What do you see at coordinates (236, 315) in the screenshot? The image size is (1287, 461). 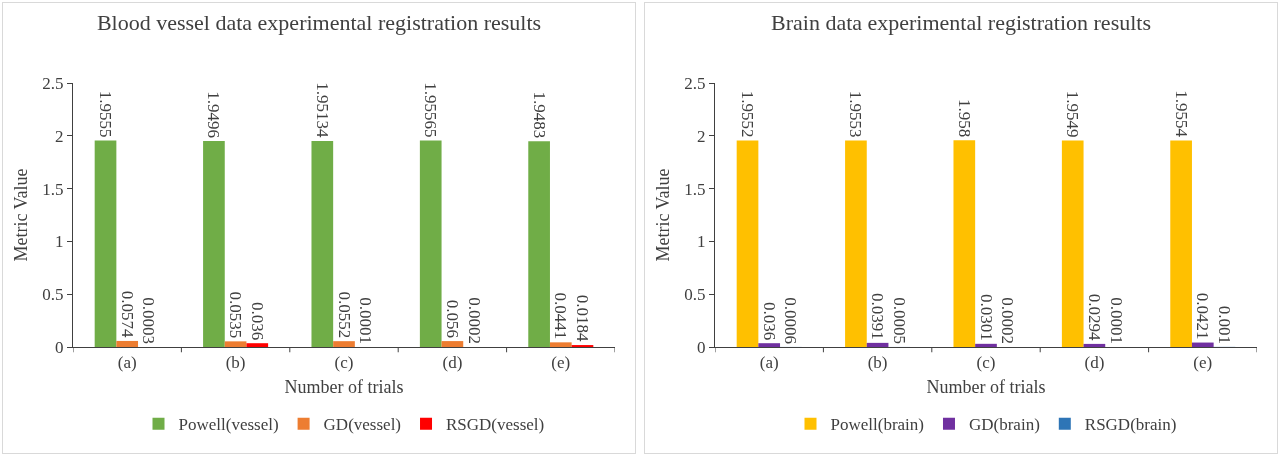 I see `data-label: 0.0535` at bounding box center [236, 315].